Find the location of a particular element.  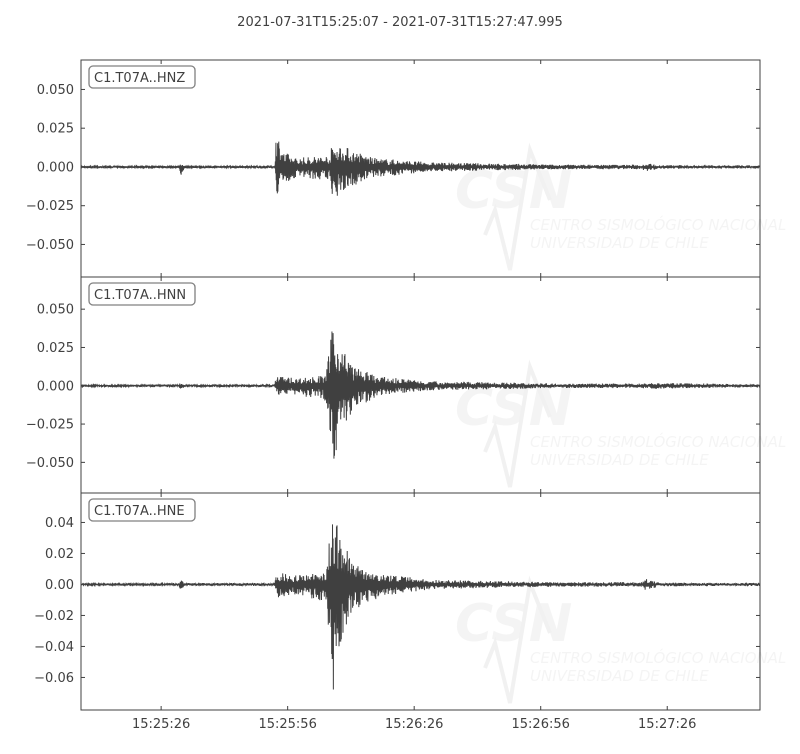

y-tick-label: 0.02 is located at coordinates (59, 554).